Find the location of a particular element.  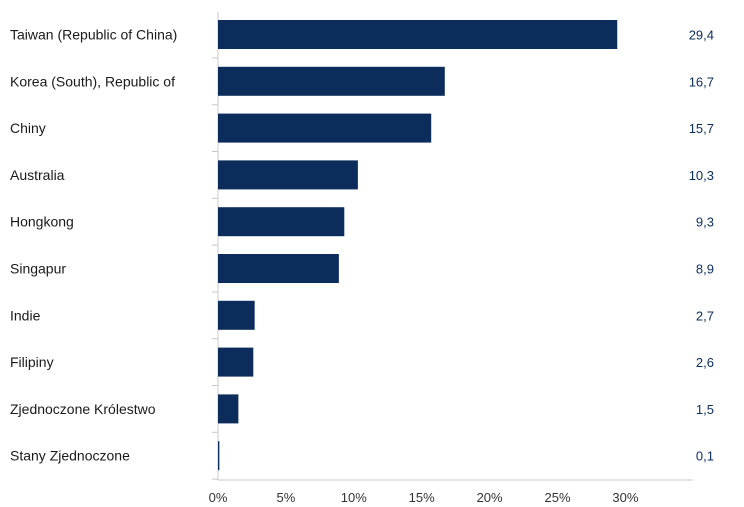

x-tick-label: 30% is located at coordinates (625, 497).